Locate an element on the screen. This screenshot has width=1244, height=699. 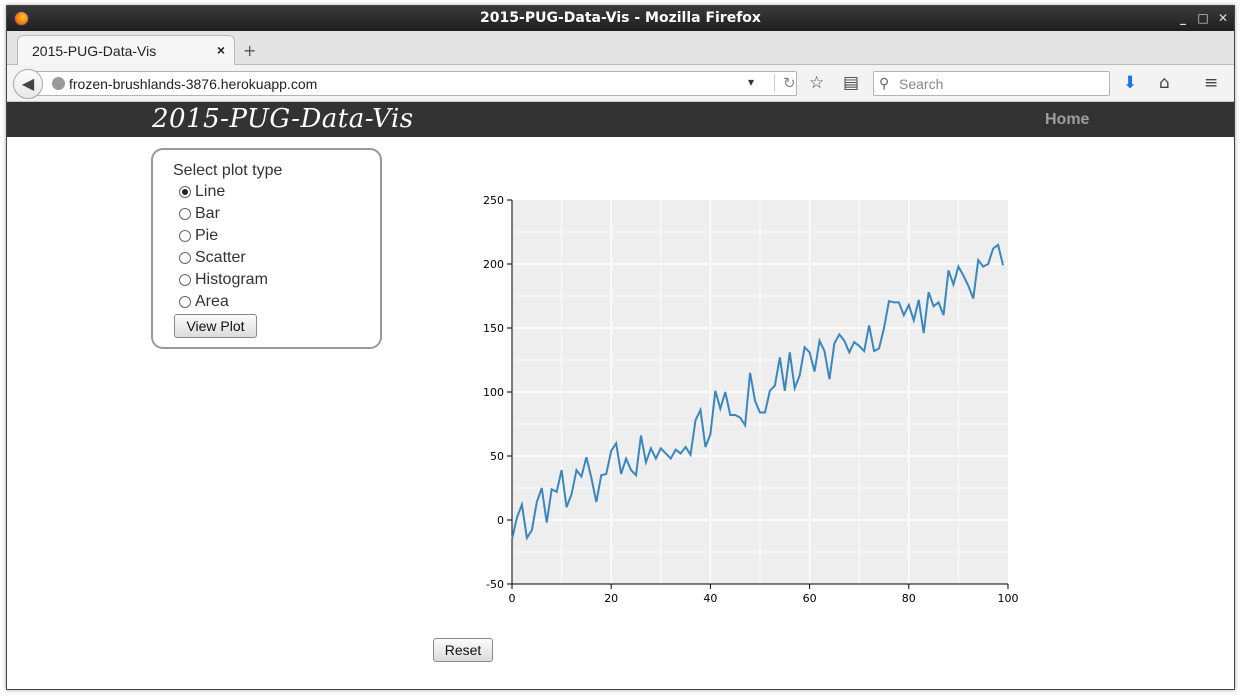
option-label: Line is located at coordinates (210, 191).